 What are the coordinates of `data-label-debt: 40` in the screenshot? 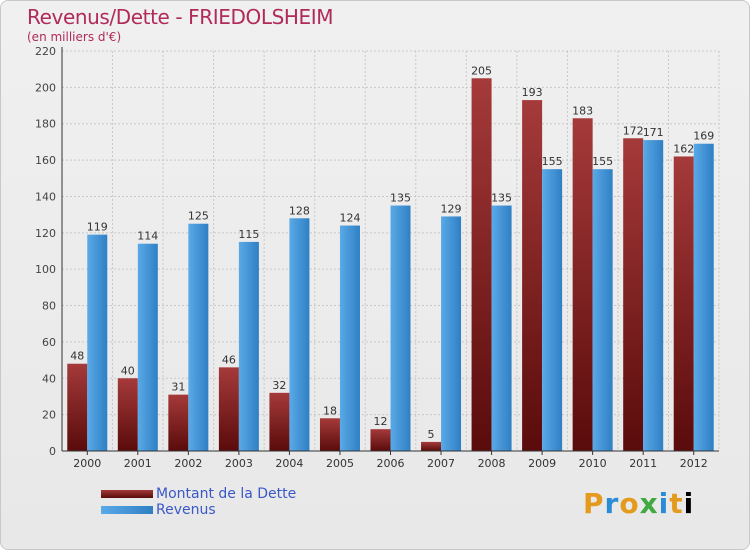 It's located at (128, 370).